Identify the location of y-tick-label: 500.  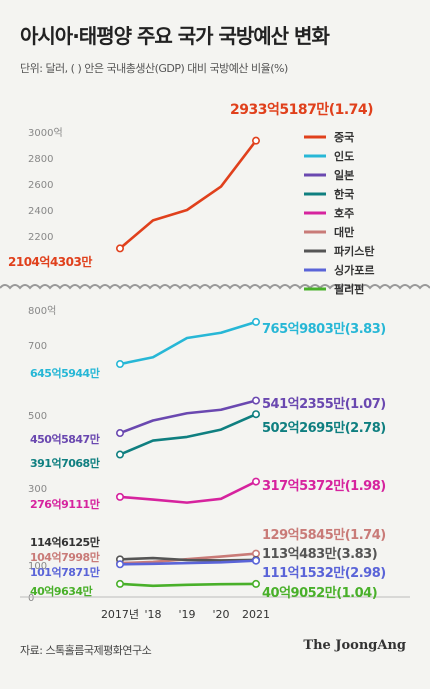
(37, 416).